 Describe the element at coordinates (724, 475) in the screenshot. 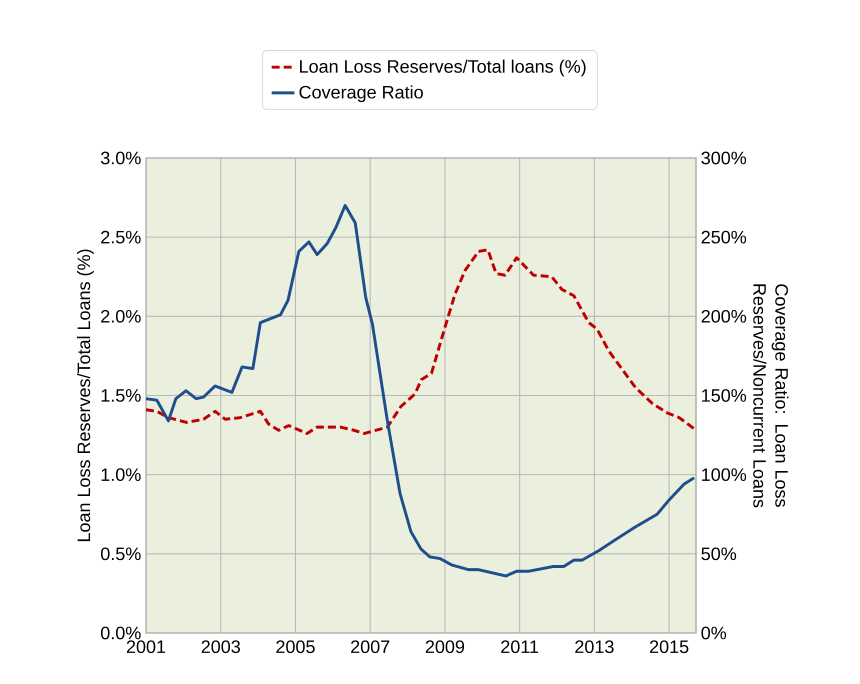

I see `y2-tick-label: 100%` at that location.